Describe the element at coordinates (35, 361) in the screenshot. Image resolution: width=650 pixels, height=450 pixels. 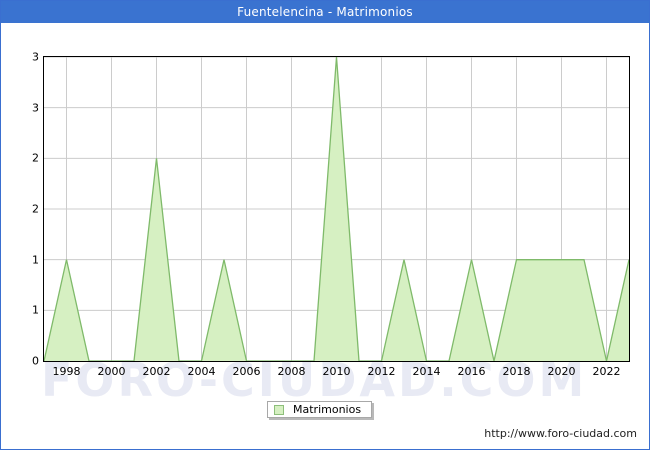
I see `y-tick-label: 0` at that location.